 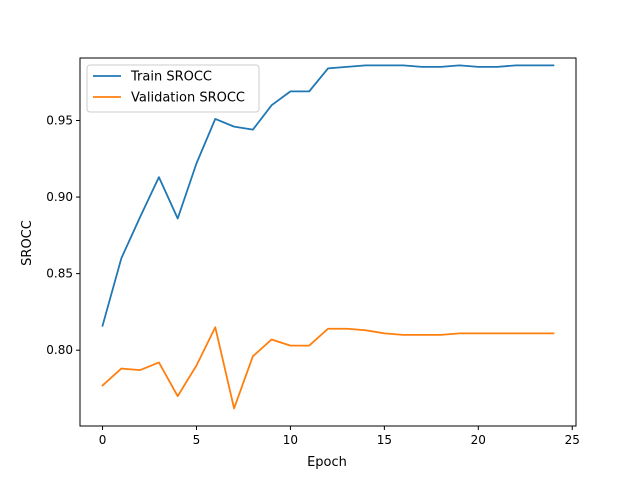 What do you see at coordinates (572, 440) in the screenshot?
I see `x-tick-label: 25` at bounding box center [572, 440].